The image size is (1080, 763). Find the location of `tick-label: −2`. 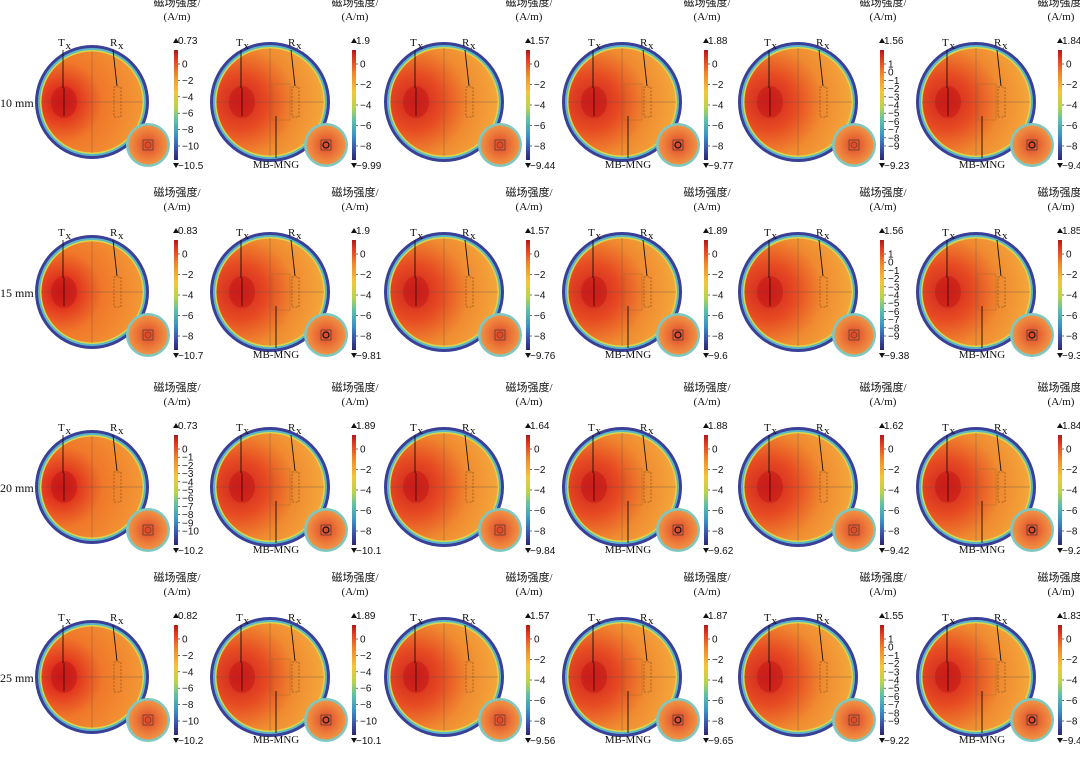

tick-label: −2 is located at coordinates (1072, 85).